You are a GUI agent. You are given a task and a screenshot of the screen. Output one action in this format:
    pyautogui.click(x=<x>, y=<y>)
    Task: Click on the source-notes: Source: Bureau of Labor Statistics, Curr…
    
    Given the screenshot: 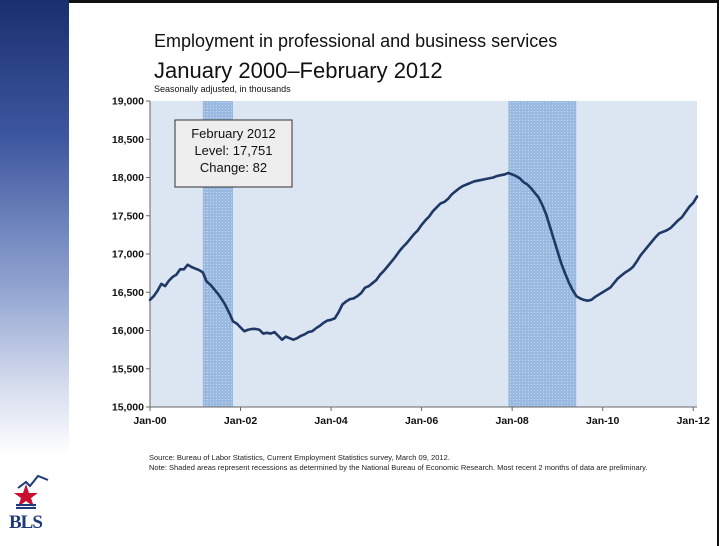 What is the action you would take?
    pyautogui.click(x=409, y=463)
    